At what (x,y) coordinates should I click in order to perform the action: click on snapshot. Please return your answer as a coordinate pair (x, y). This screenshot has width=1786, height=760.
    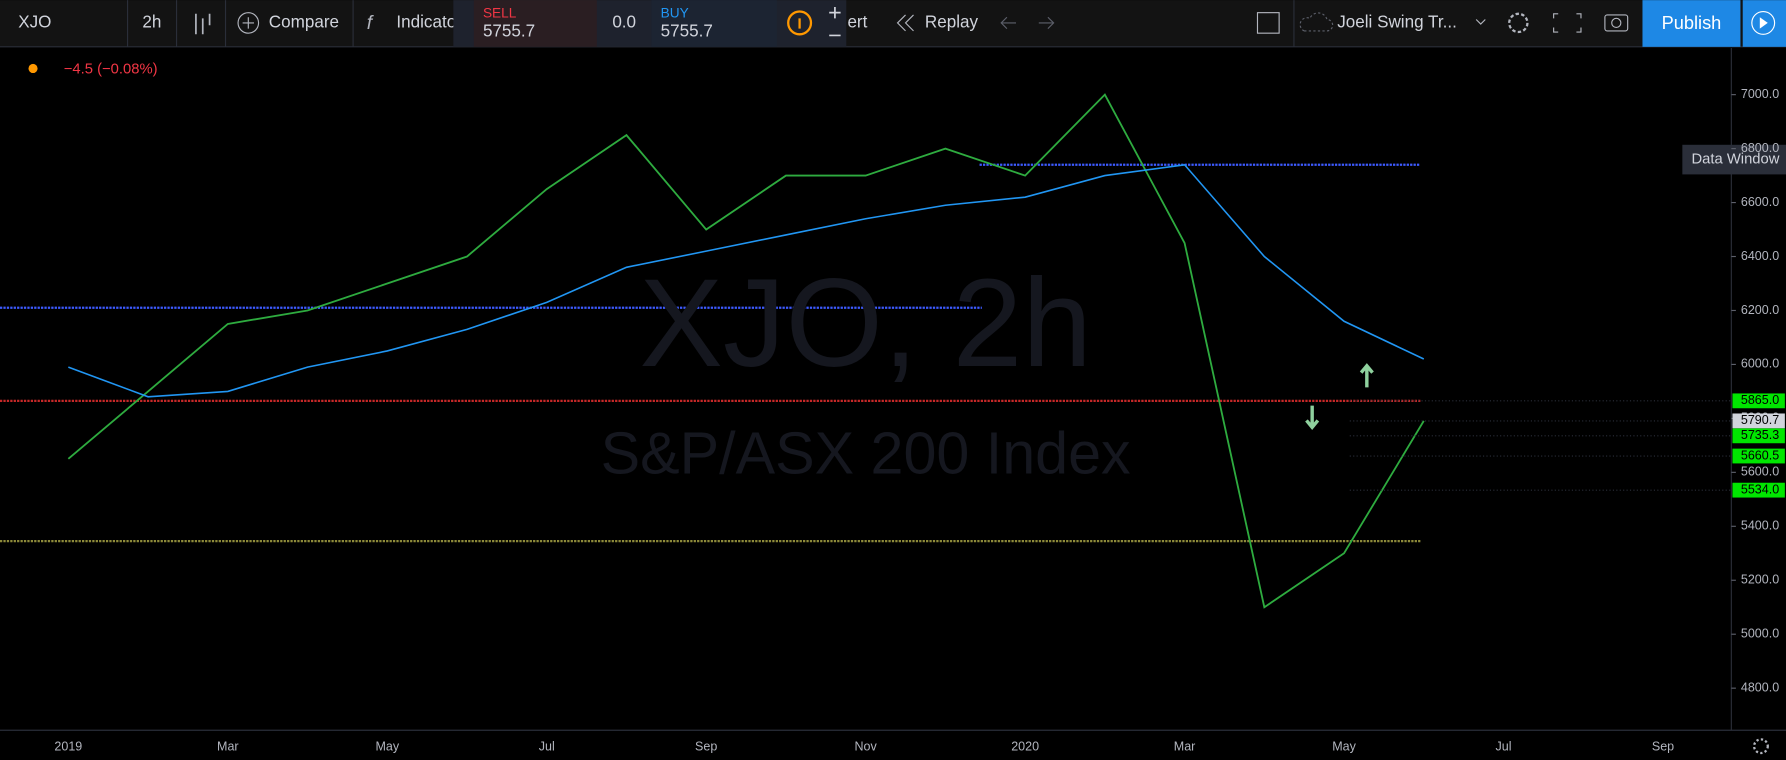
    Looking at the image, I should click on (1616, 23).